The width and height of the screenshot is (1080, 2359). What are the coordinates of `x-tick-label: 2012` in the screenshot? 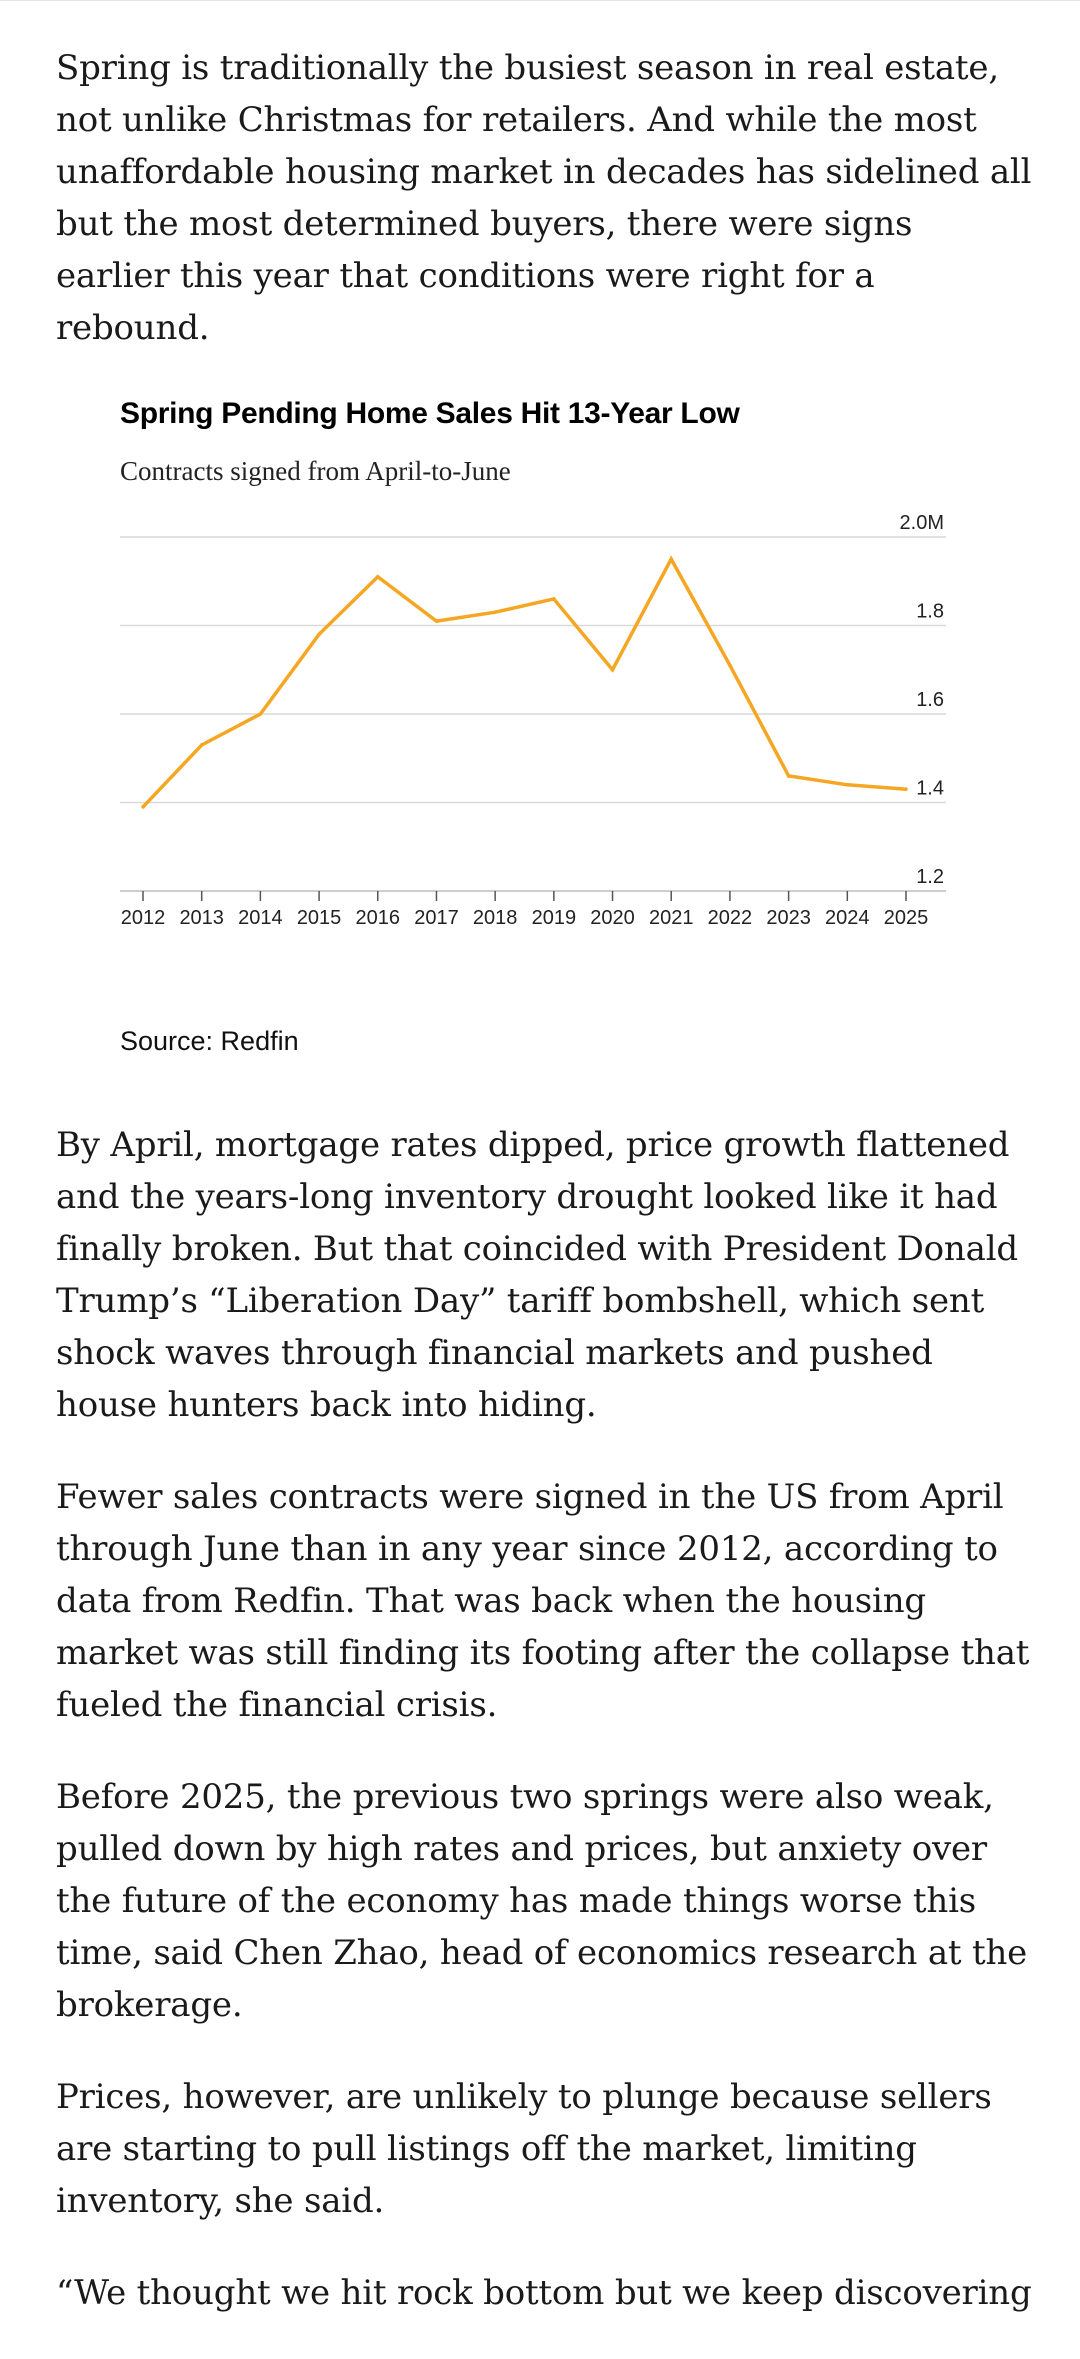 It's located at (143, 918).